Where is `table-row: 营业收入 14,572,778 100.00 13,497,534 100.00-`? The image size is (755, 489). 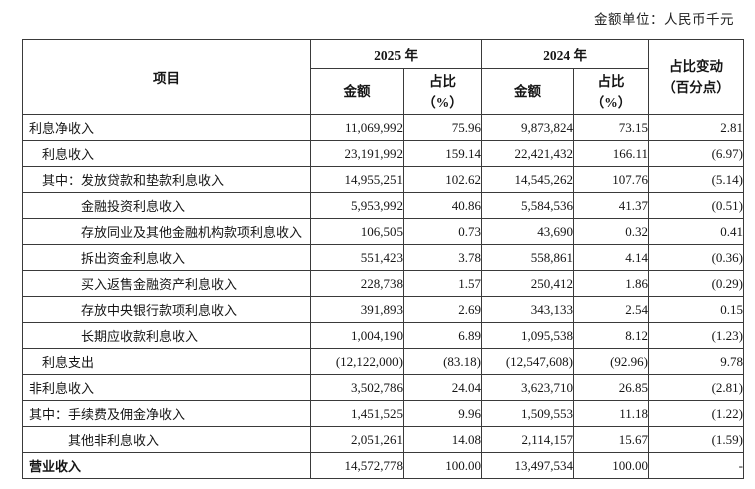 table-row: 营业收入 14,572,778 100.00 13,497,534 100.00- is located at coordinates (383, 465).